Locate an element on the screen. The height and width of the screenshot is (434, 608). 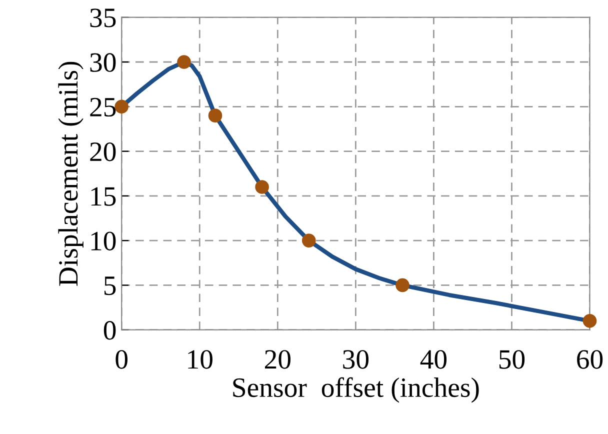
y-tick-label: 35 is located at coordinates (103, 18).